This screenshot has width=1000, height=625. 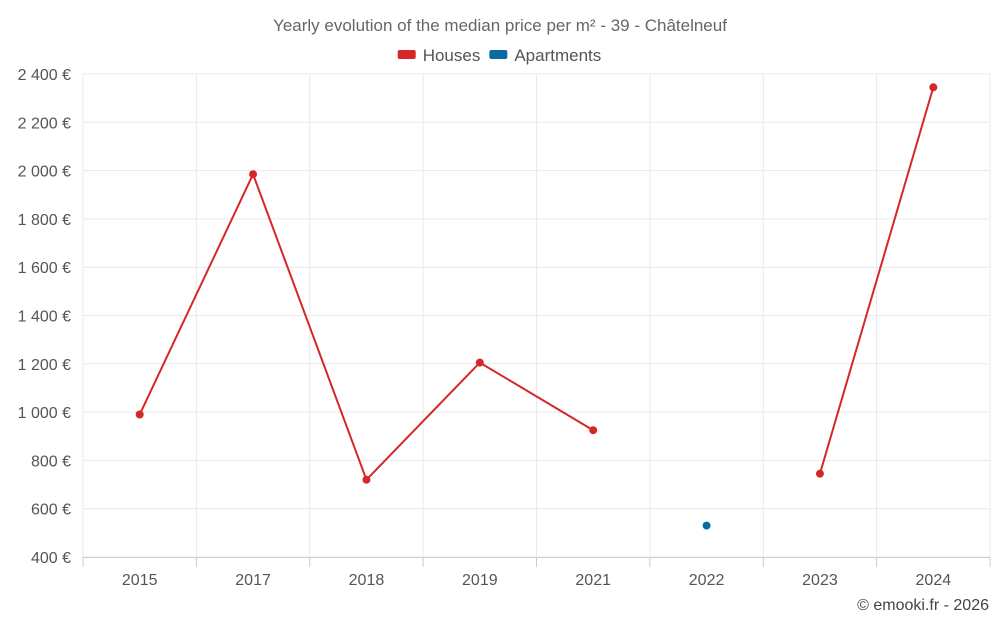 I want to click on y-tick-label: 1 400 €, so click(x=44, y=317).